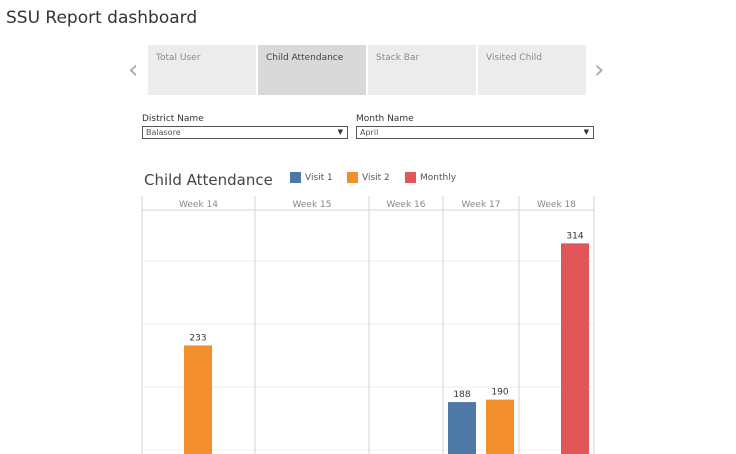 This screenshot has width=736, height=454. Describe the element at coordinates (312, 205) in the screenshot. I see `week-header: Week 15` at that location.